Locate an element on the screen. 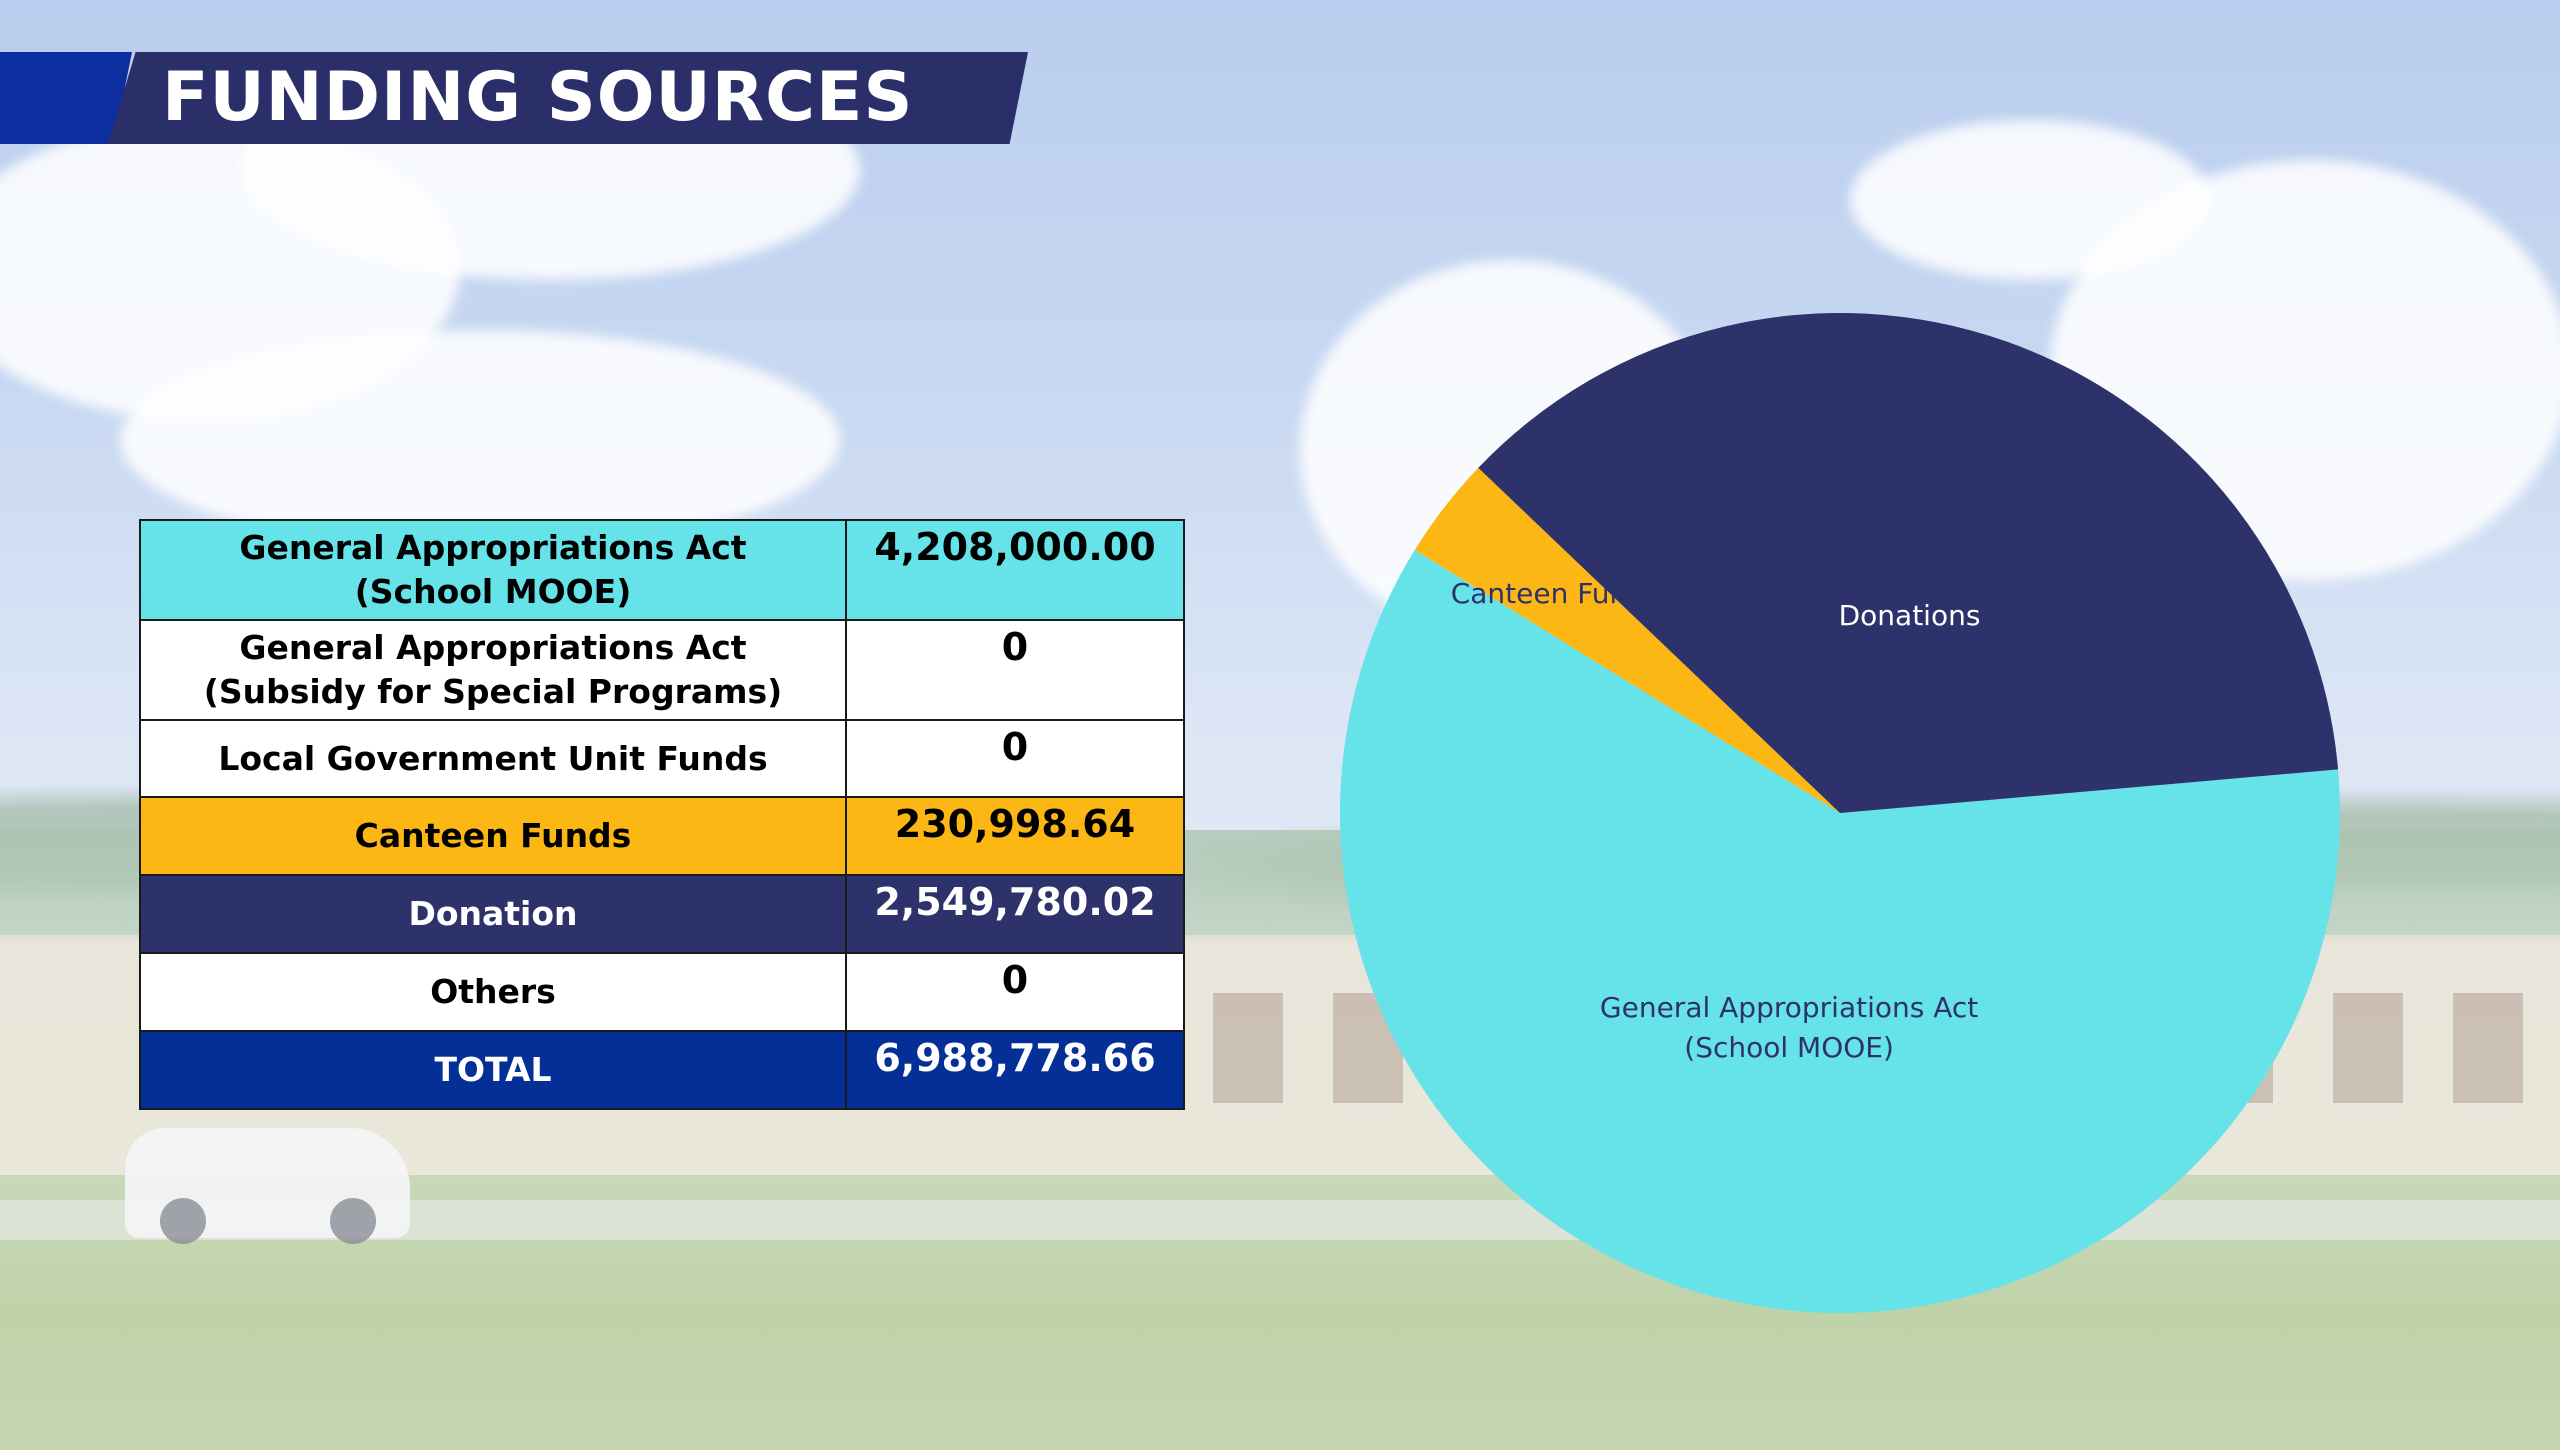  pie-slice-label: Canteen Funds is located at coordinates (1555, 593).